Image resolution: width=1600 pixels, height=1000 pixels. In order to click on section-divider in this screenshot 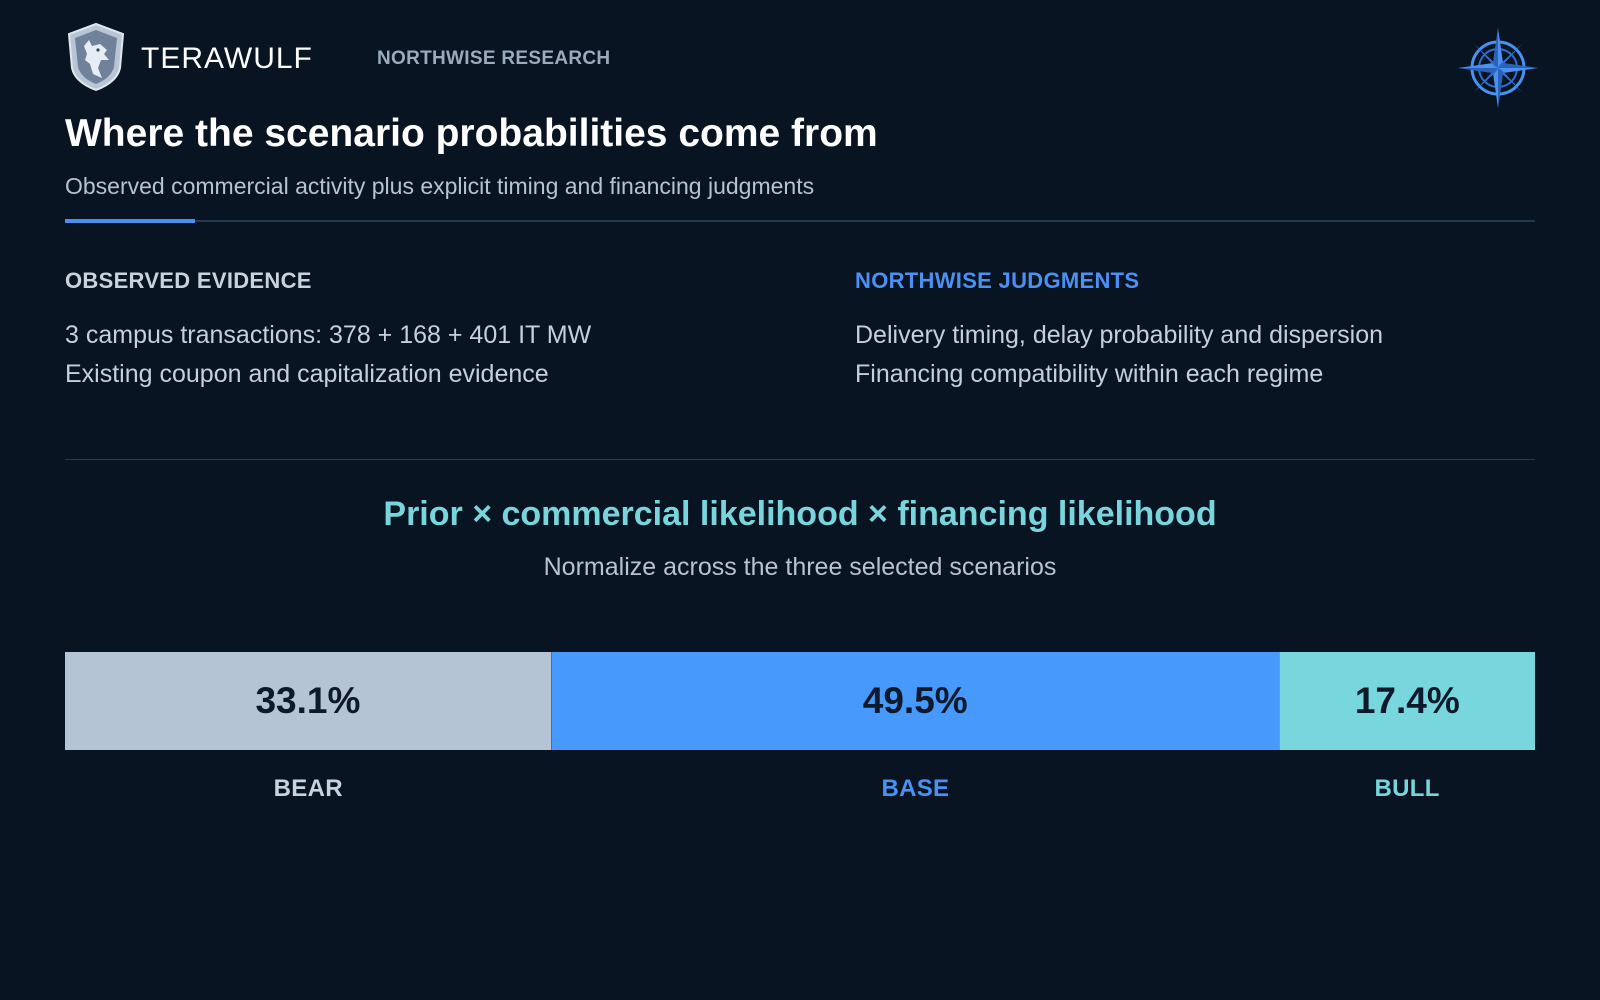, I will do `click(800, 459)`.